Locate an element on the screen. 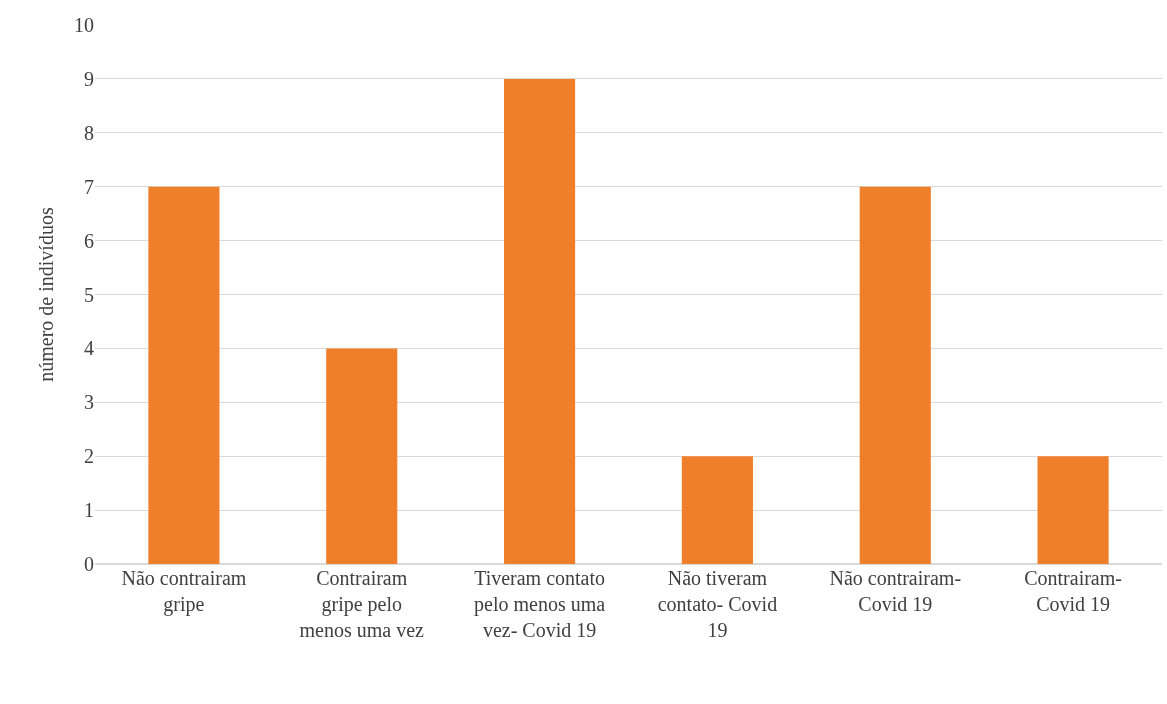  x-tick-label: Não tiveram contato- Covid 19 is located at coordinates (717, 604).